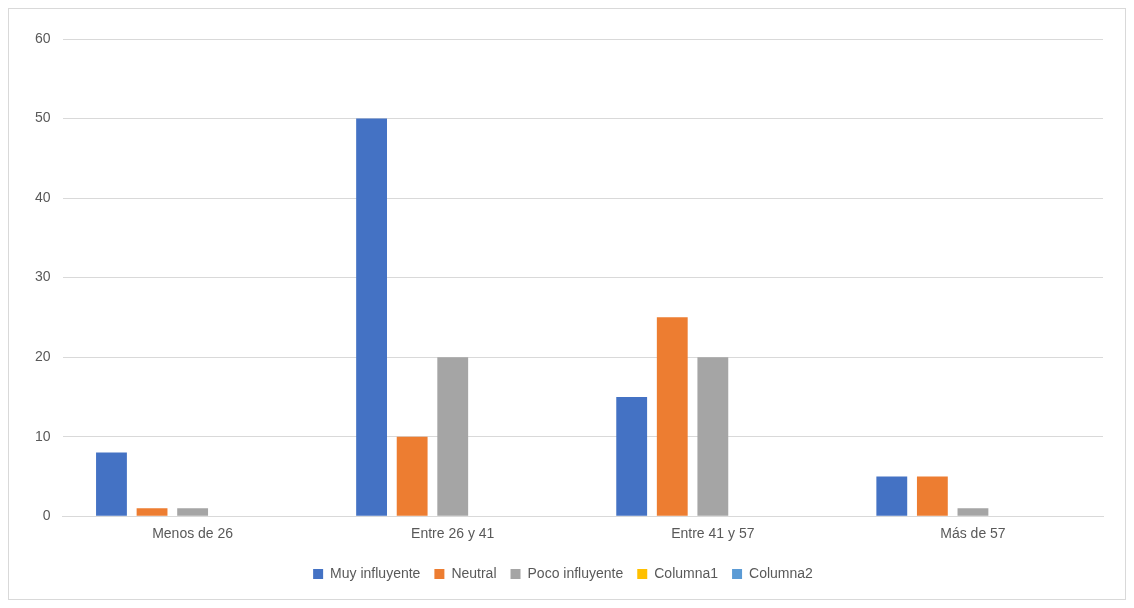 This screenshot has width=1134, height=608. I want to click on legend-label: Muy influyente, so click(375, 572).